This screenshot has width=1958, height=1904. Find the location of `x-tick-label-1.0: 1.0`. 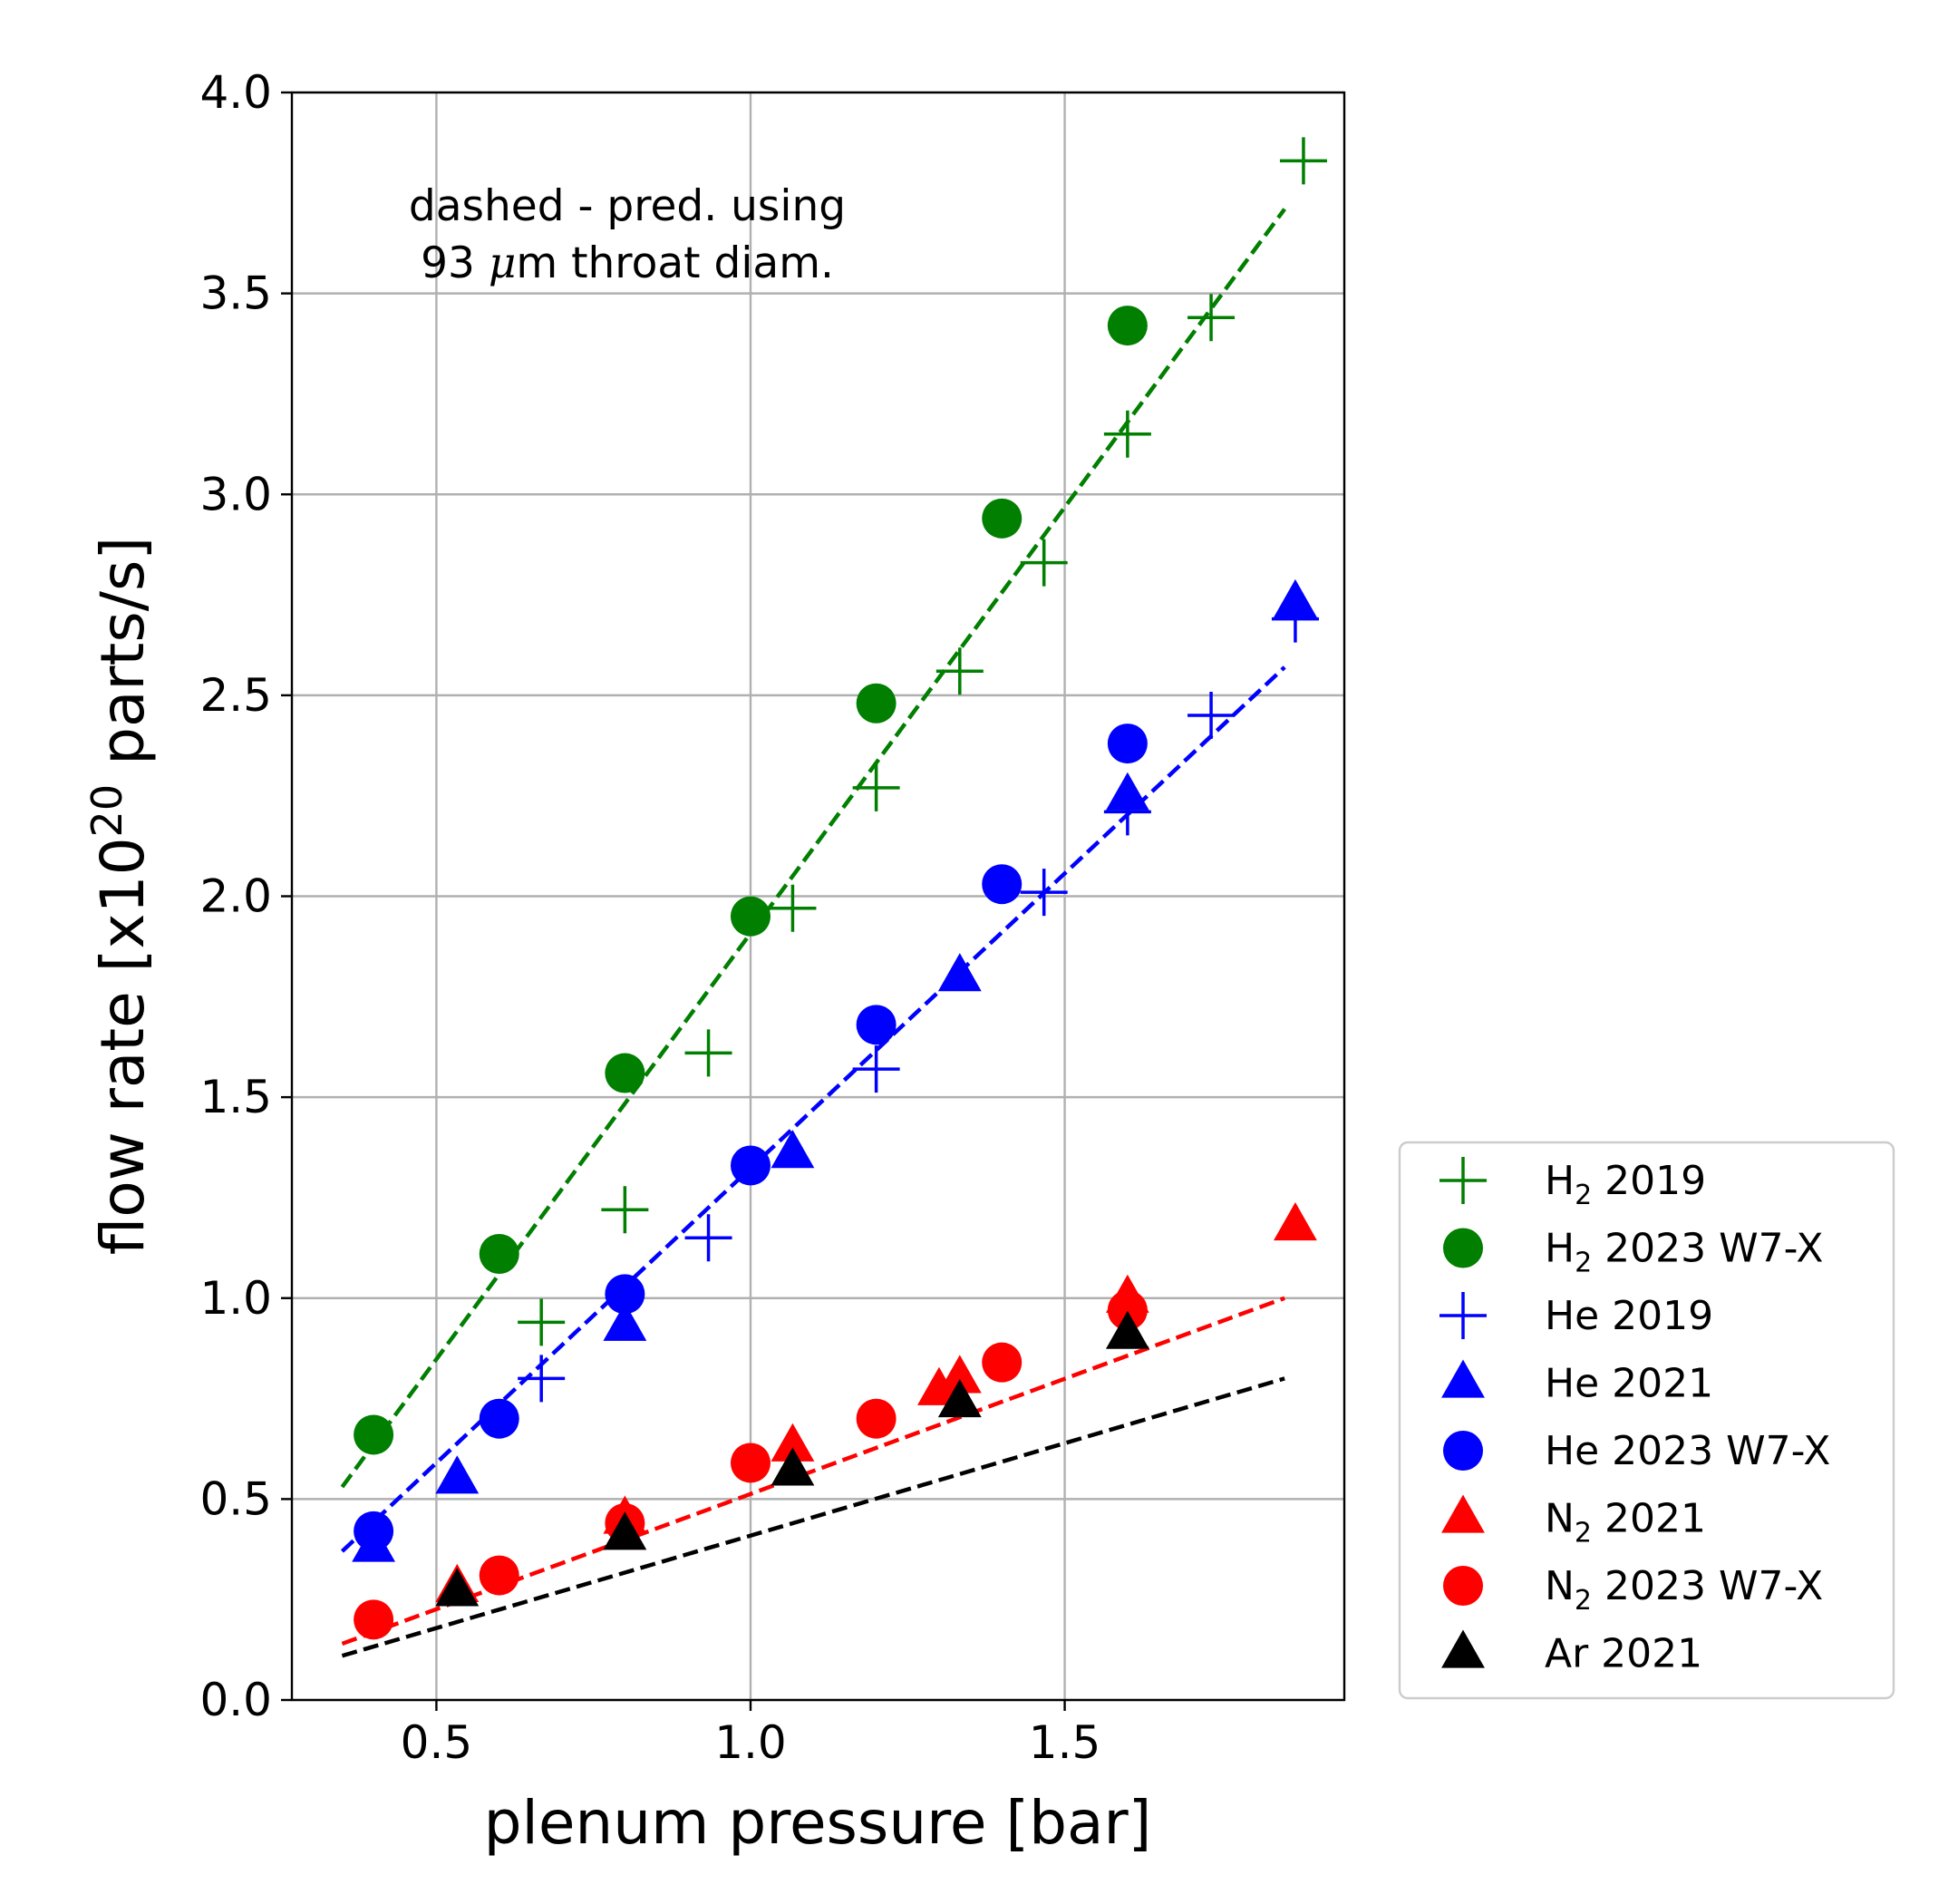

x-tick-label-1.0: 1.0 is located at coordinates (750, 1743).